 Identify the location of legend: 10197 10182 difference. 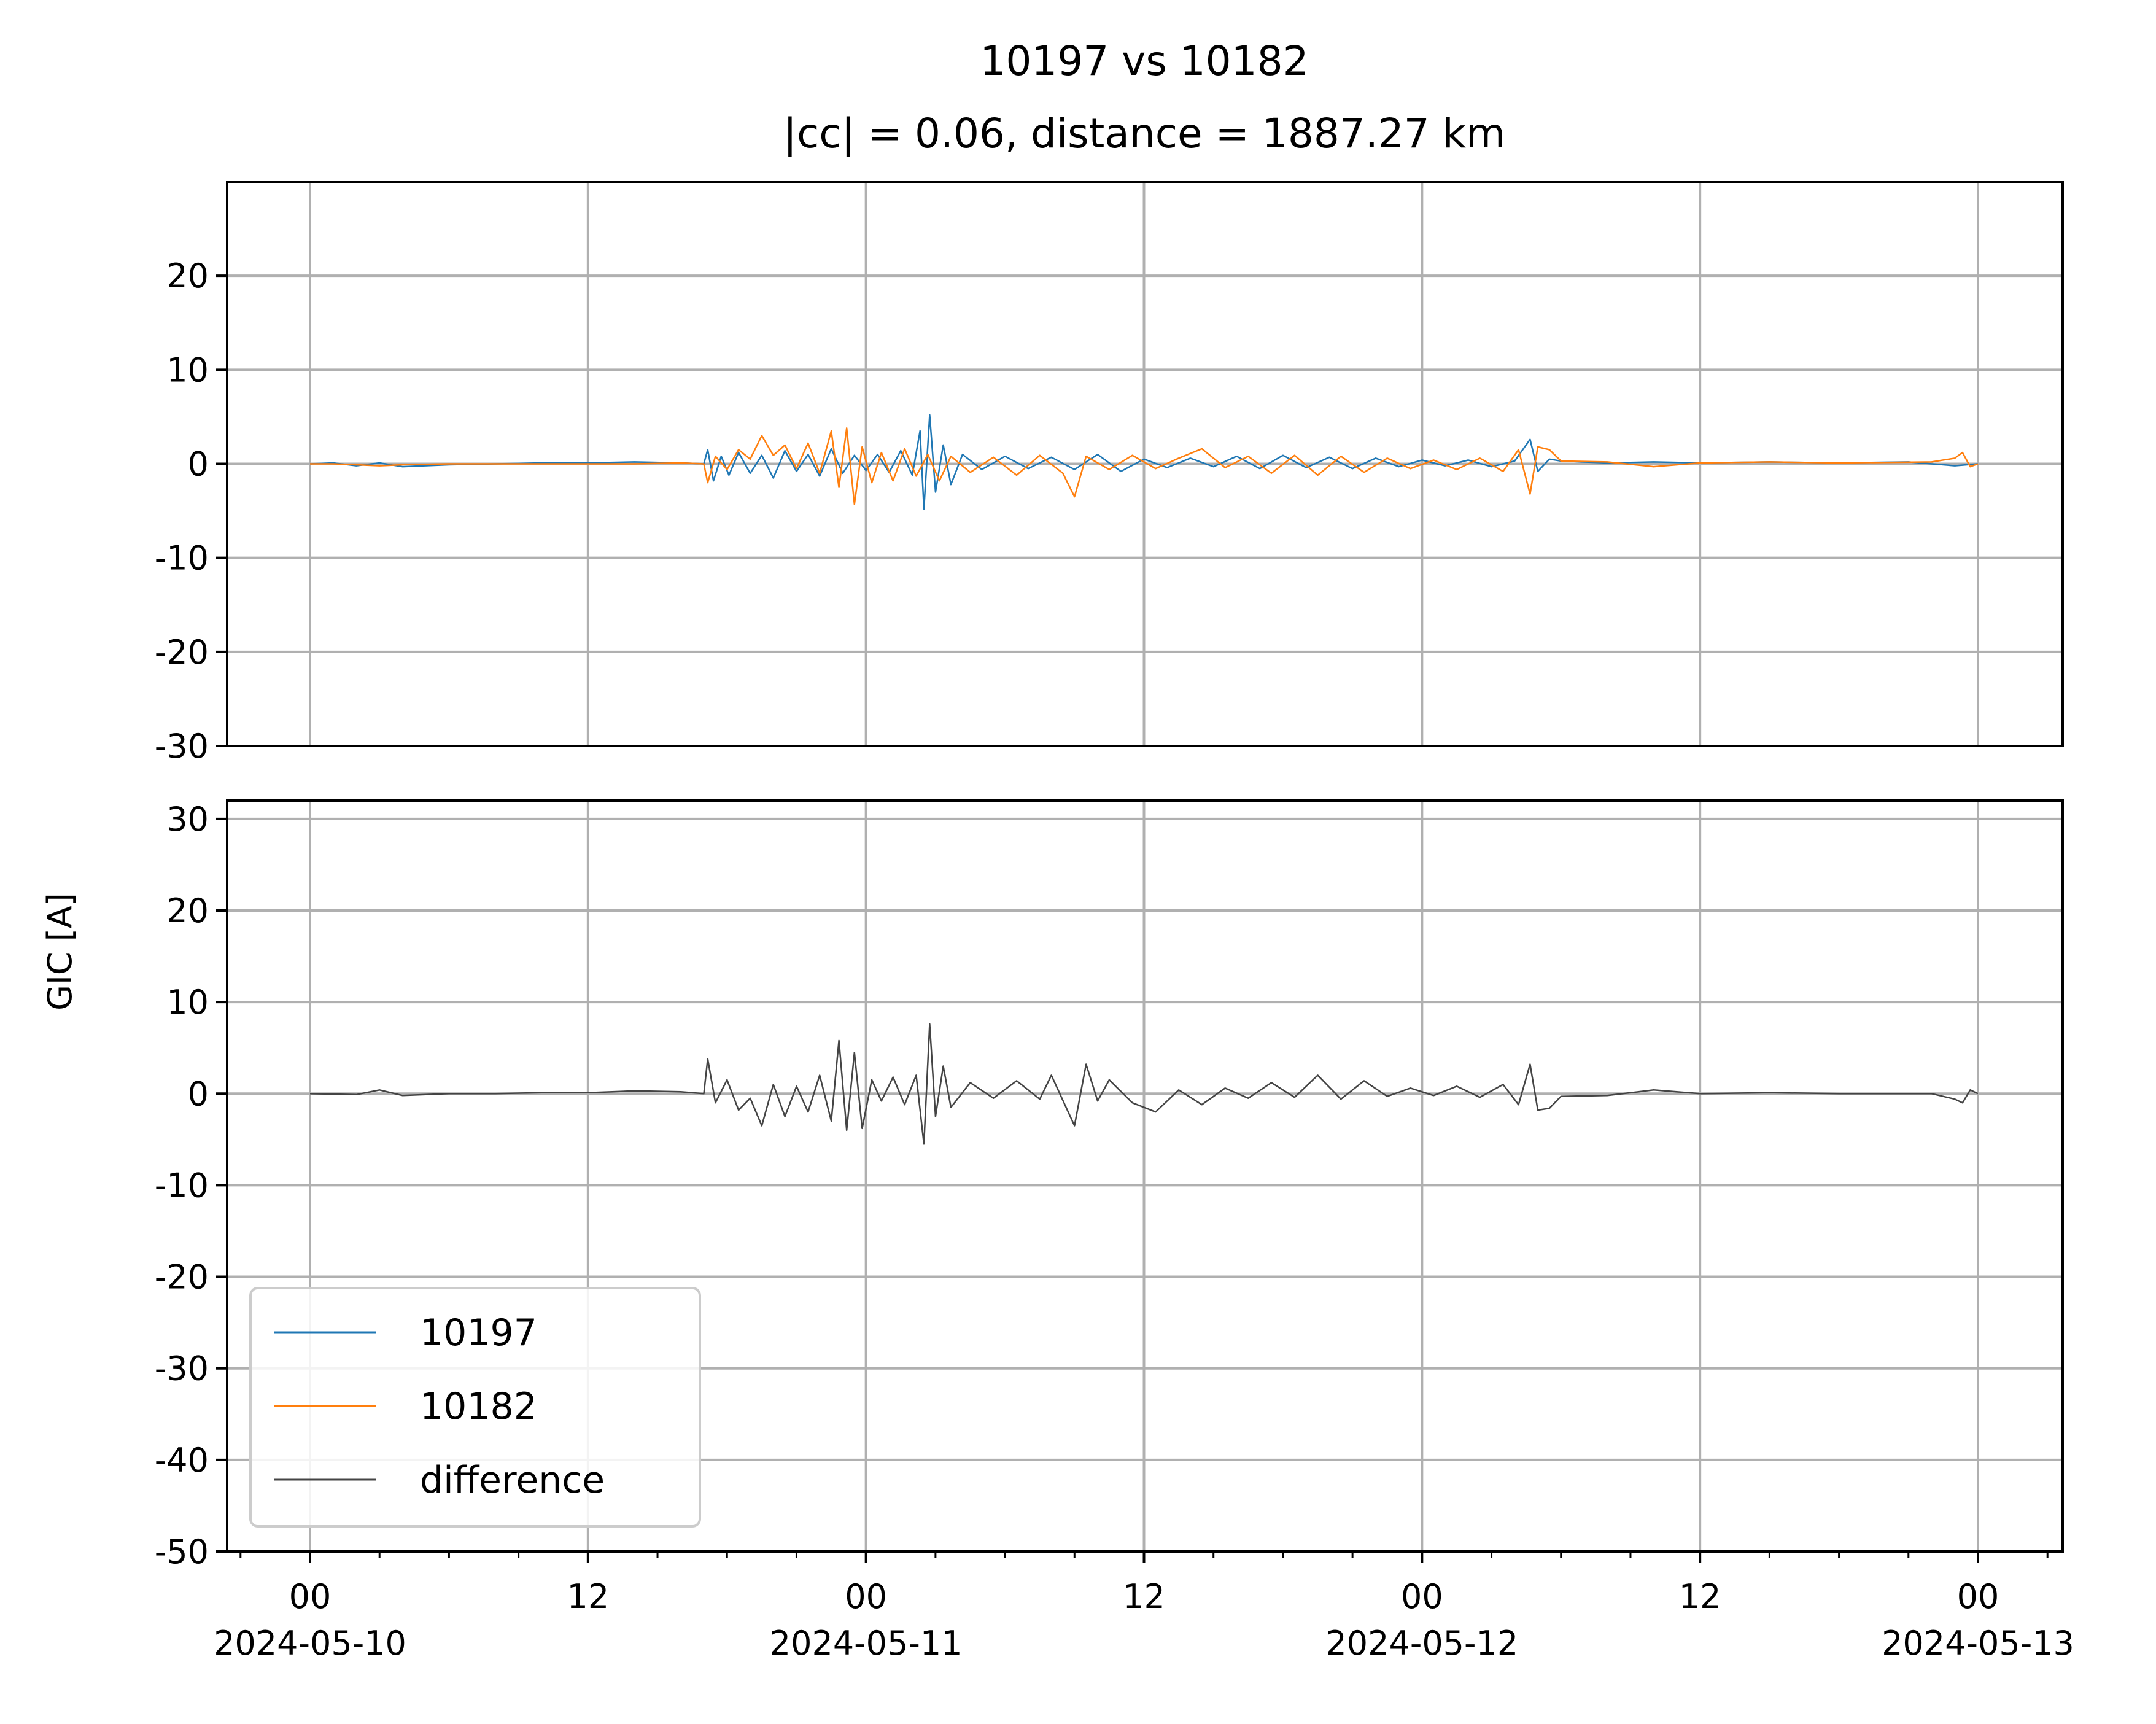
(475, 1407).